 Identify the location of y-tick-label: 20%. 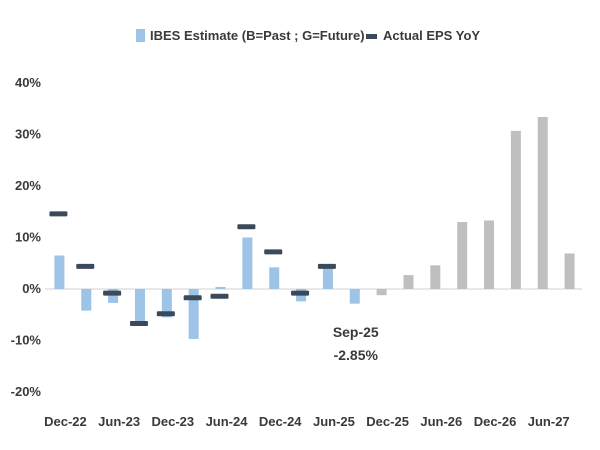
(28, 185).